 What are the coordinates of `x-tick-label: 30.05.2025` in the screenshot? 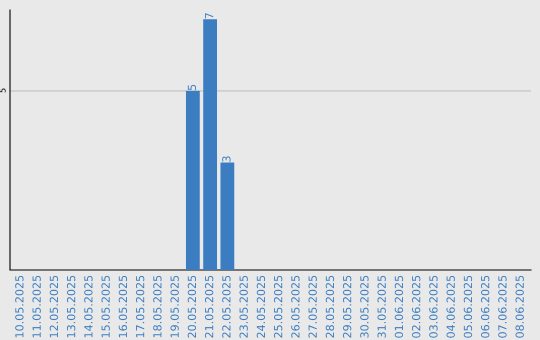 It's located at (364, 307).